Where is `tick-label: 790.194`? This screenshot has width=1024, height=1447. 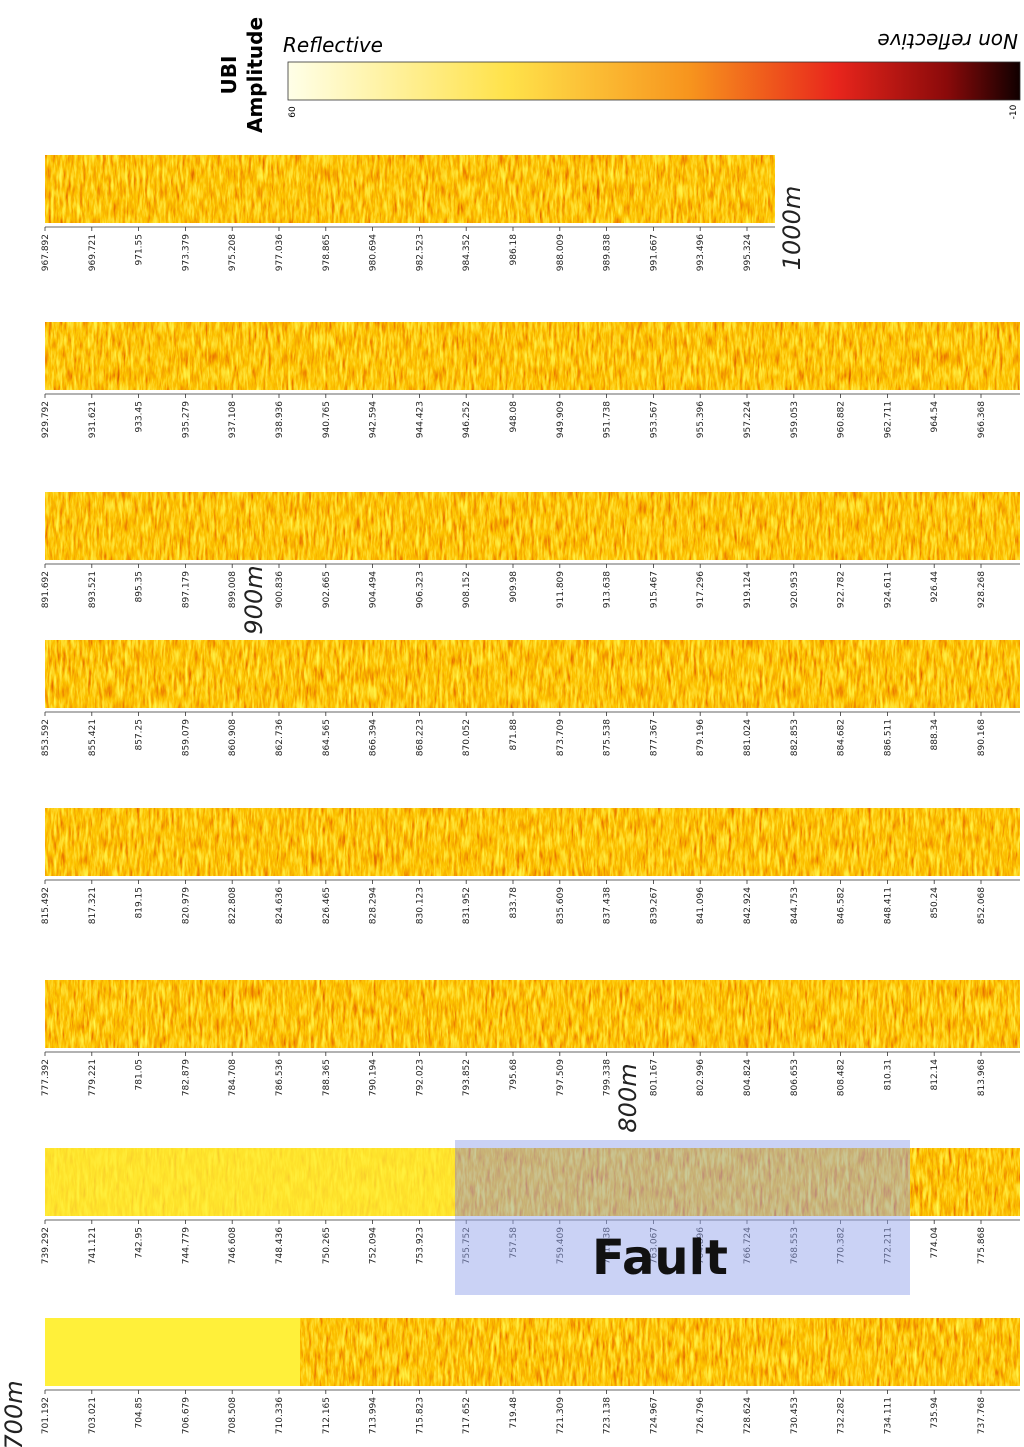
tick-label: 790.194 is located at coordinates (374, 1077).